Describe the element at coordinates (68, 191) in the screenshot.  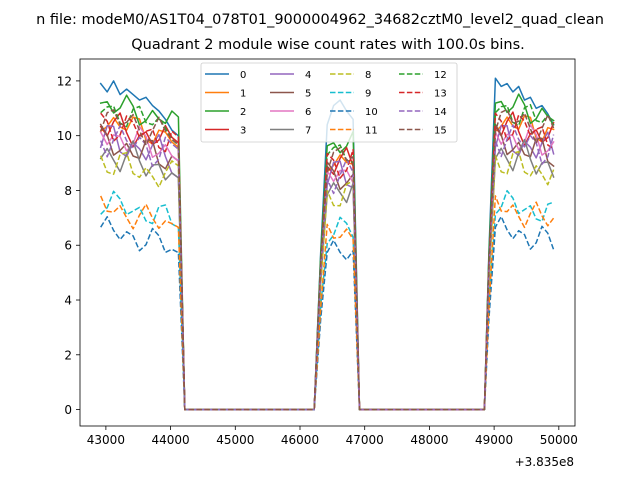
I see `y-tick-label: 8` at that location.